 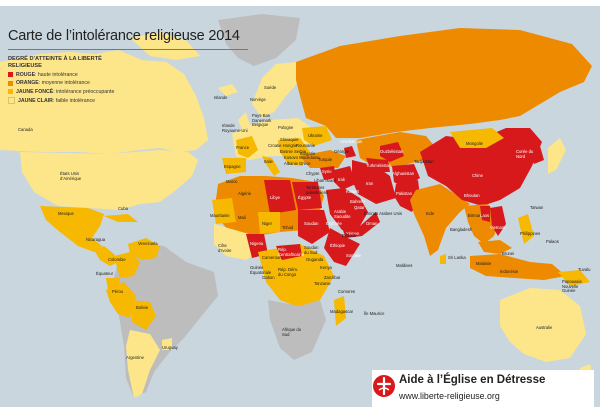 I want to click on label-qatar: Qatar, so click(x=359, y=207).